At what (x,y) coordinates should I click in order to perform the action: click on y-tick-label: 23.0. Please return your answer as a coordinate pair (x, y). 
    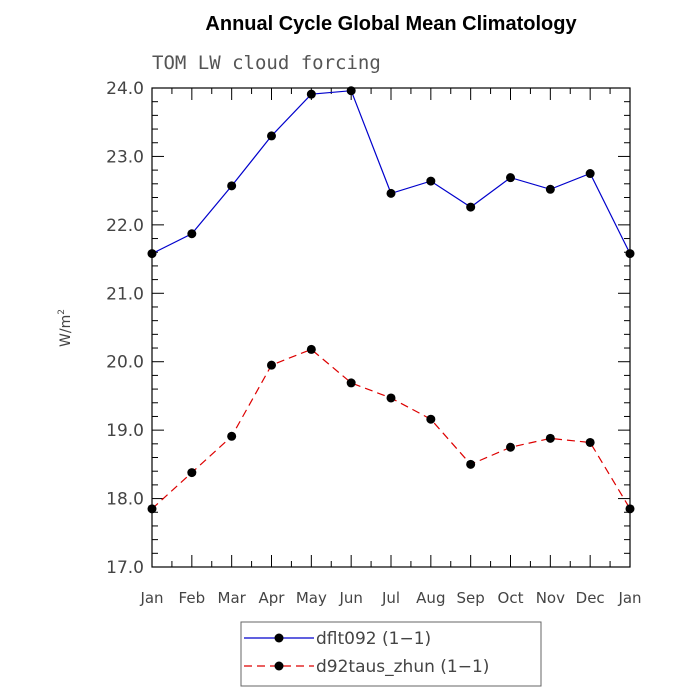
    Looking at the image, I should click on (125, 157).